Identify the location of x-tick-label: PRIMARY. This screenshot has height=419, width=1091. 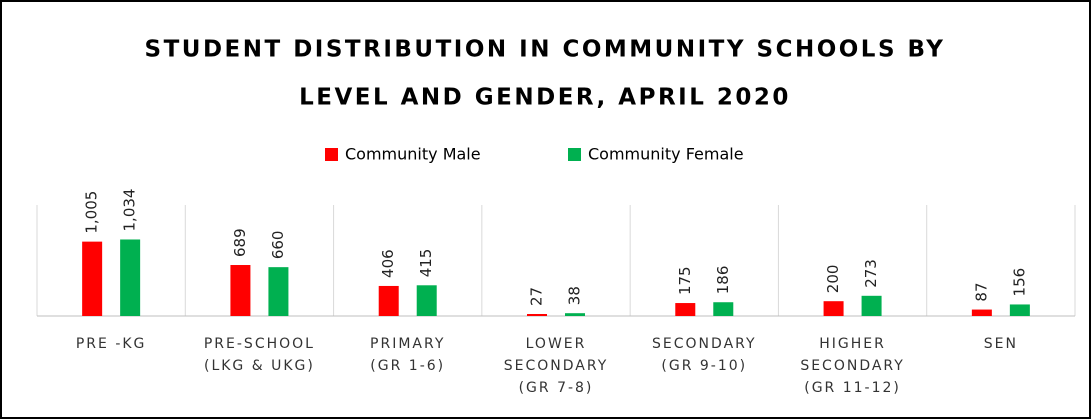
(407, 344).